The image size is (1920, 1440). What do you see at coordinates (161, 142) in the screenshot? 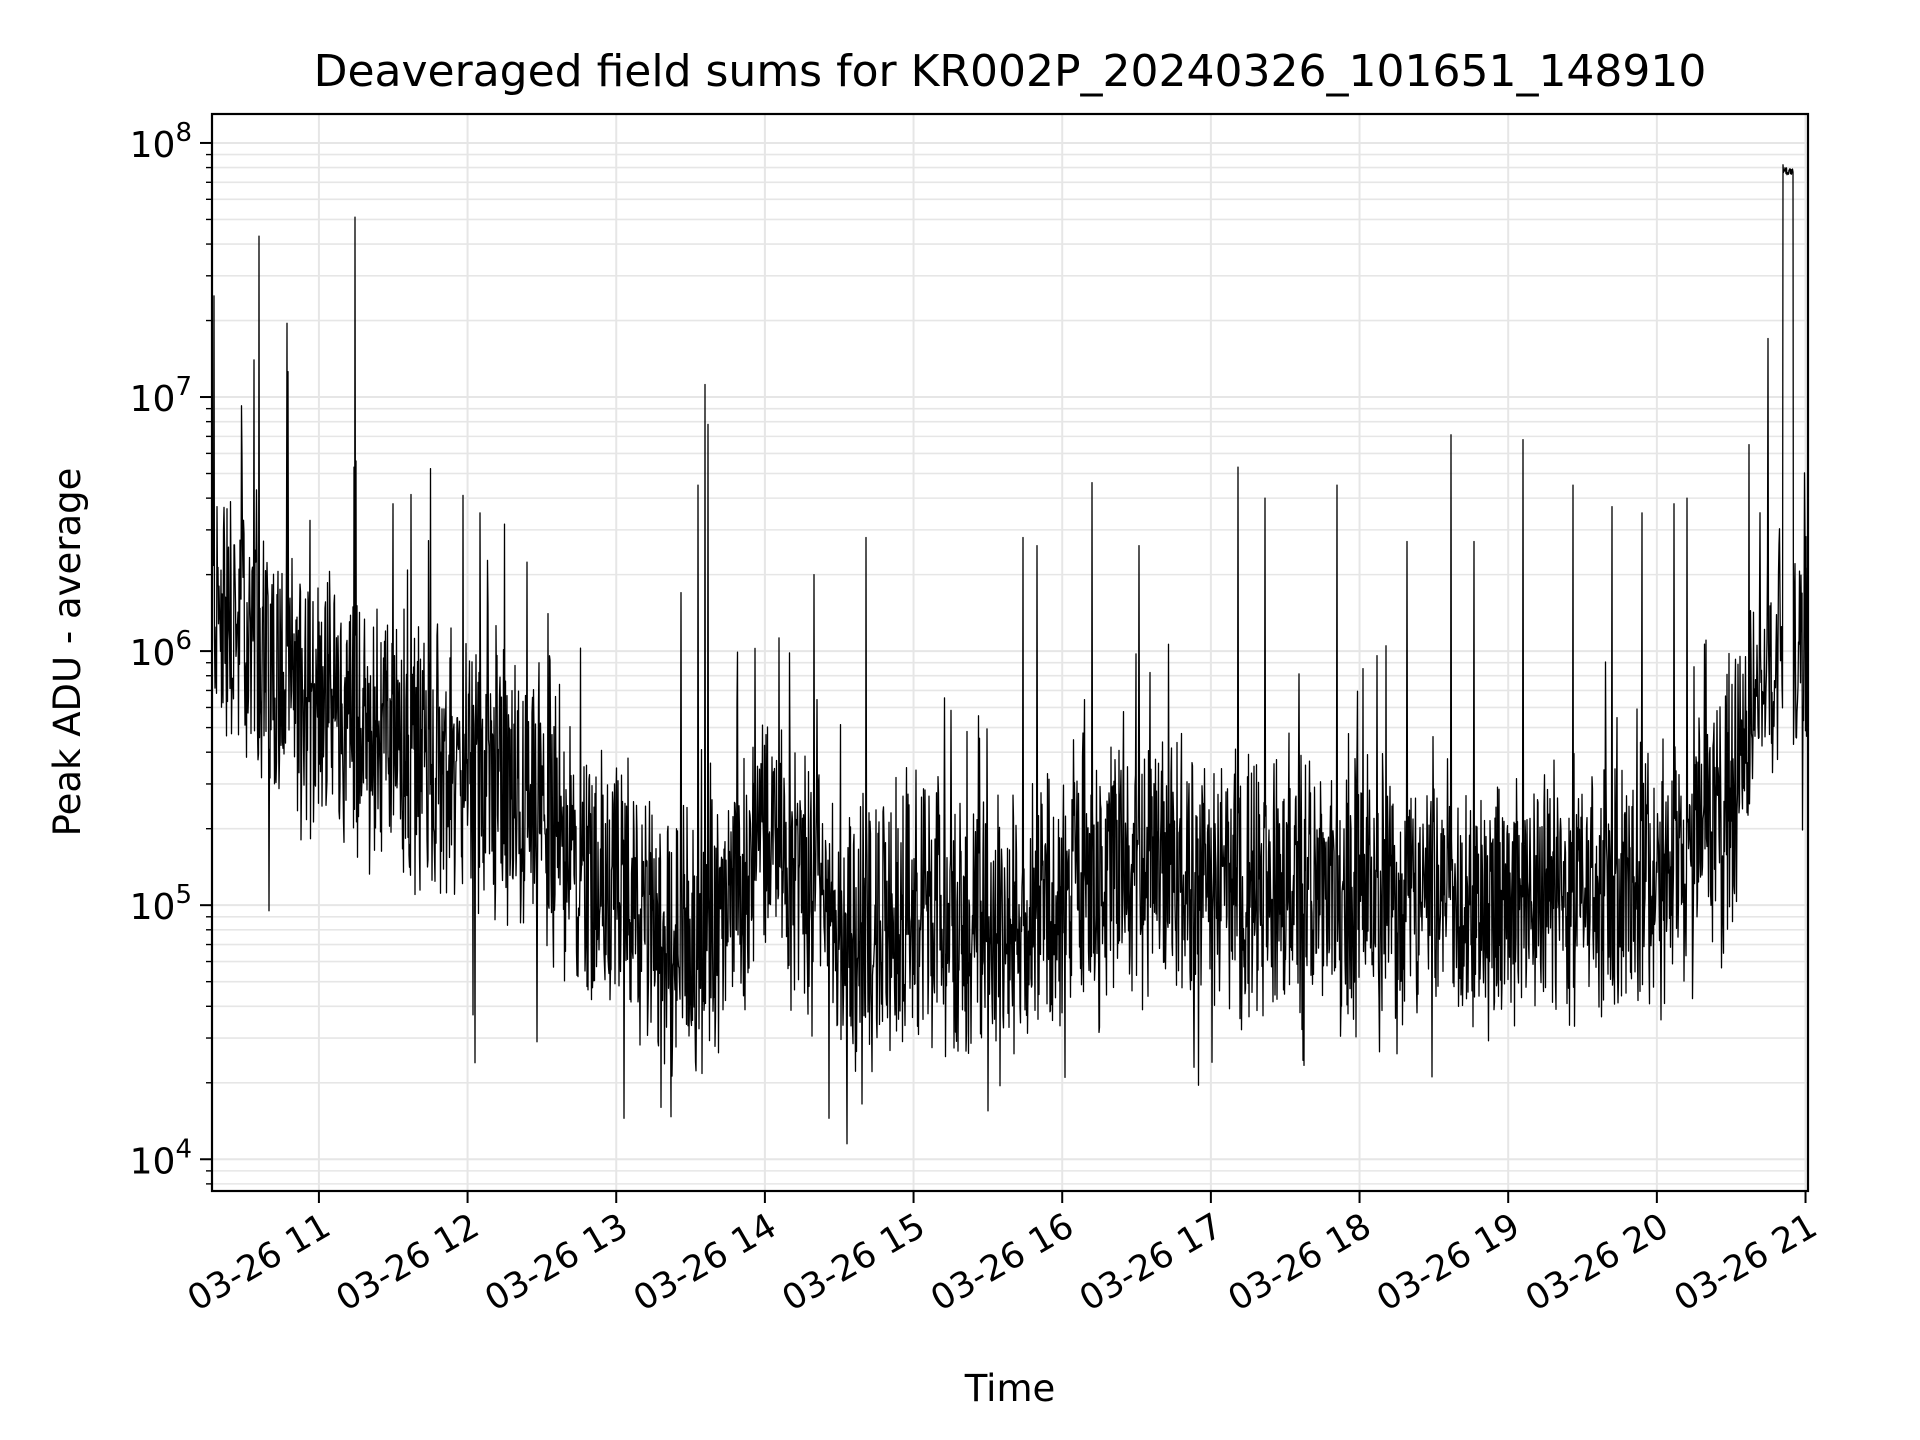
I see `y-tick-label: 10⁸` at bounding box center [161, 142].